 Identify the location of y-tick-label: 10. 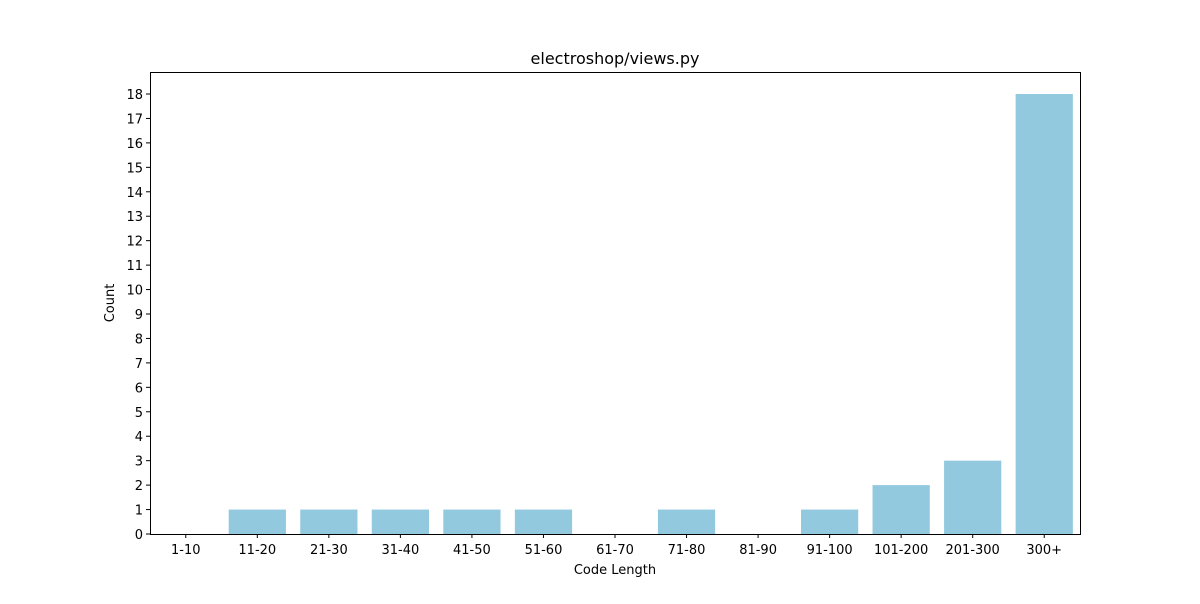
(134, 291).